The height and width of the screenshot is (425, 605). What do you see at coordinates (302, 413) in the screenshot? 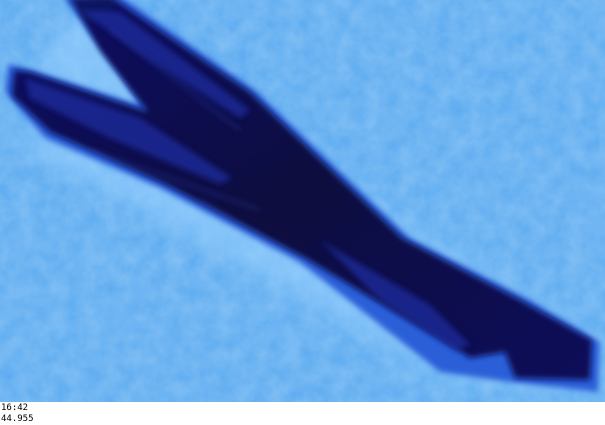
I see `caption-bar: 16:42 44.955` at bounding box center [302, 413].